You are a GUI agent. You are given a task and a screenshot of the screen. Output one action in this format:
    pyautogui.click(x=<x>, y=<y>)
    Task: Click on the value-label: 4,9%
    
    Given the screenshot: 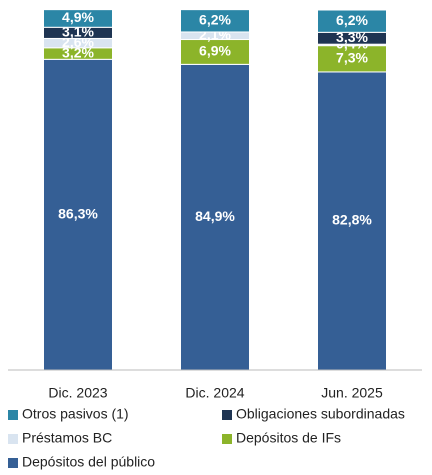 What is the action you would take?
    pyautogui.click(x=78, y=17)
    